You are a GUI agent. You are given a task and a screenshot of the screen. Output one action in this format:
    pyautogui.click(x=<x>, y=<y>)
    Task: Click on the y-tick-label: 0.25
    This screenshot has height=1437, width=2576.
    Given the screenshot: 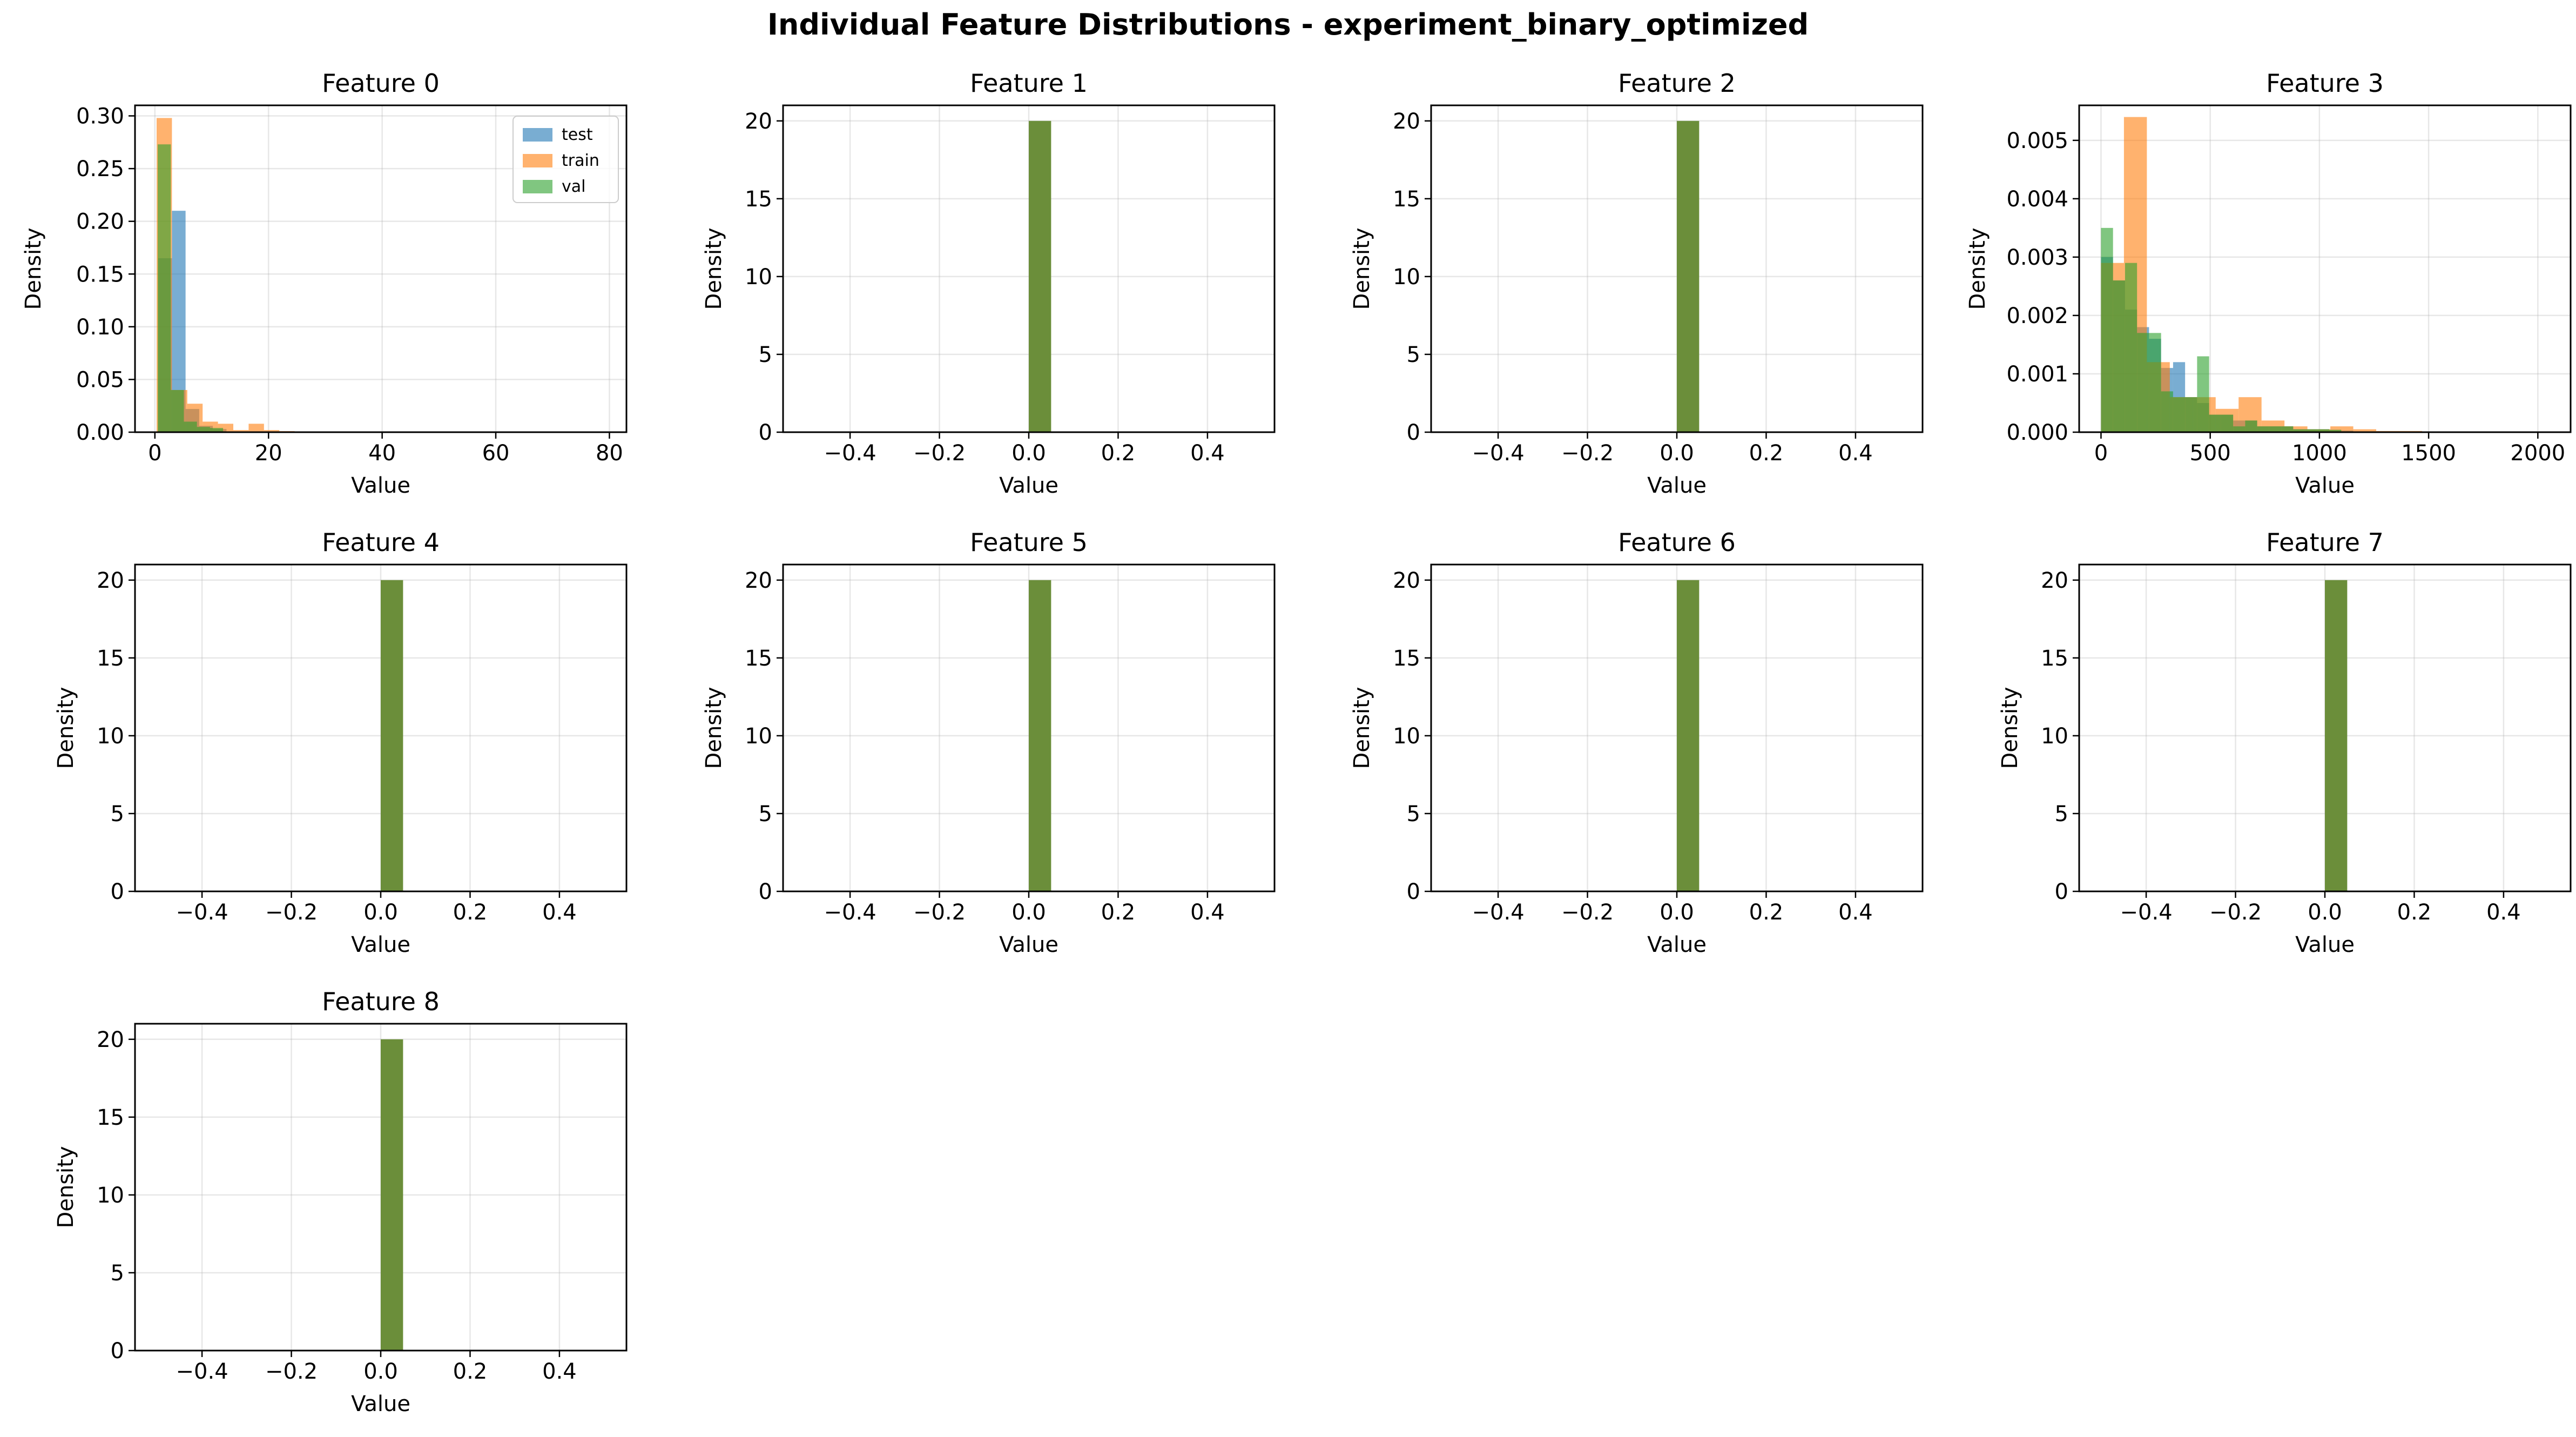 What is the action you would take?
    pyautogui.click(x=100, y=169)
    